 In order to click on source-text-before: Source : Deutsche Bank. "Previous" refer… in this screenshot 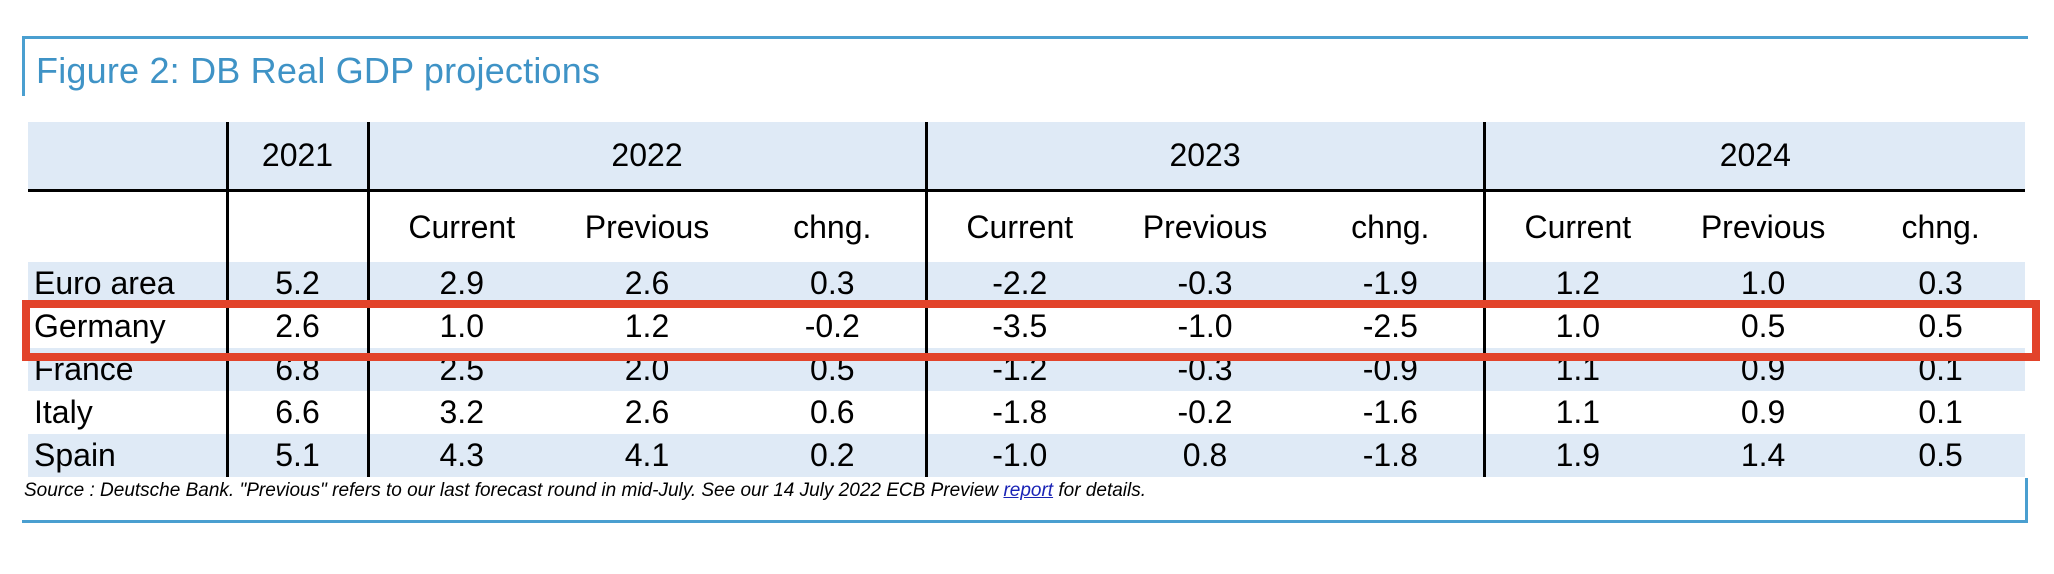, I will do `click(514, 490)`.